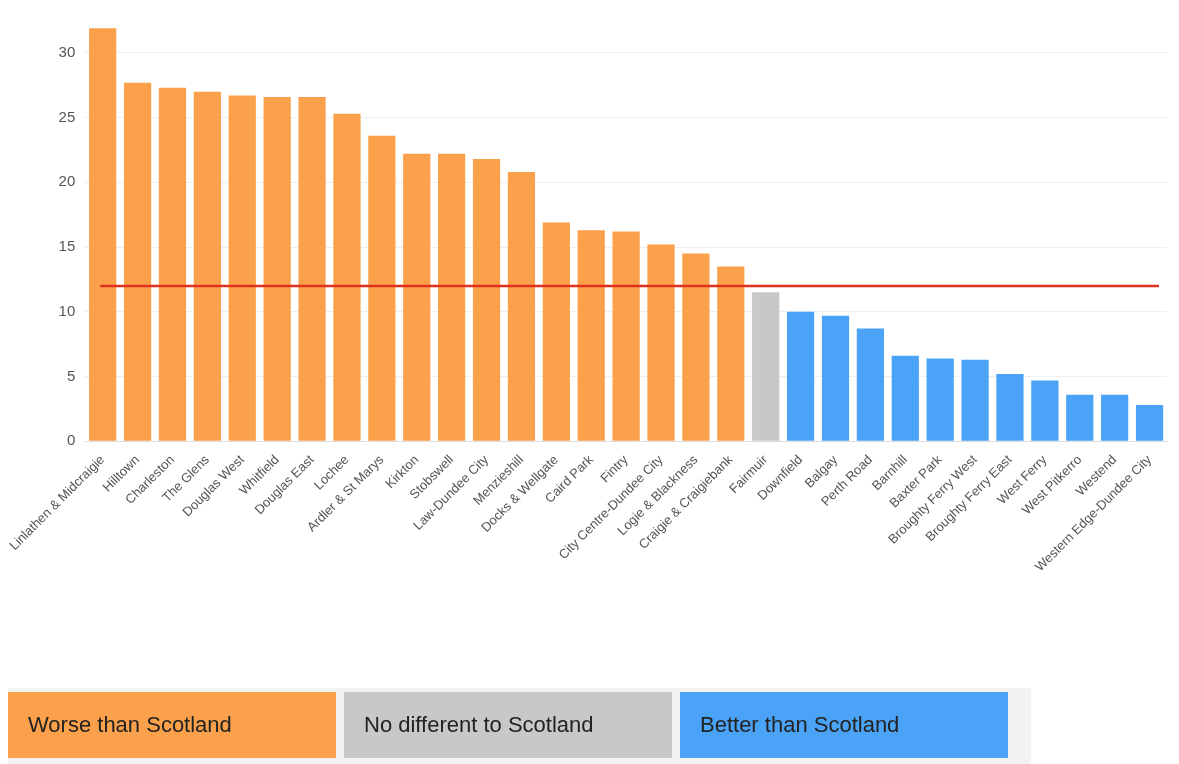 This screenshot has height=764, width=1179. I want to click on y-tick-label: 10, so click(67, 310).